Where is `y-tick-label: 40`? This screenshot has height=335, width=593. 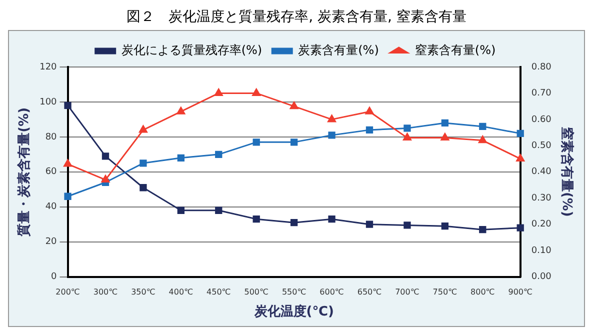
y-tick-label: 40 is located at coordinates (51, 207).